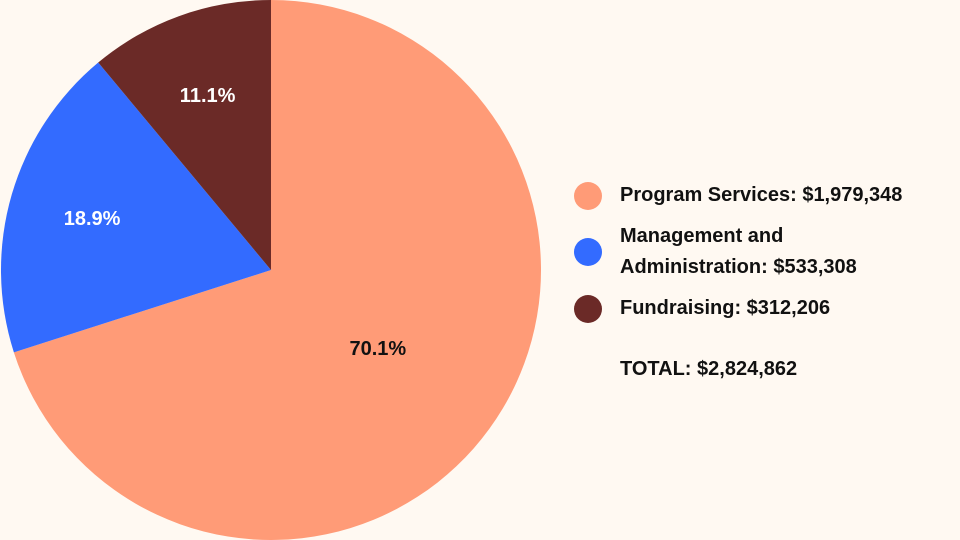 This screenshot has height=540, width=960. I want to click on pie-percent-label: 70.1%, so click(378, 349).